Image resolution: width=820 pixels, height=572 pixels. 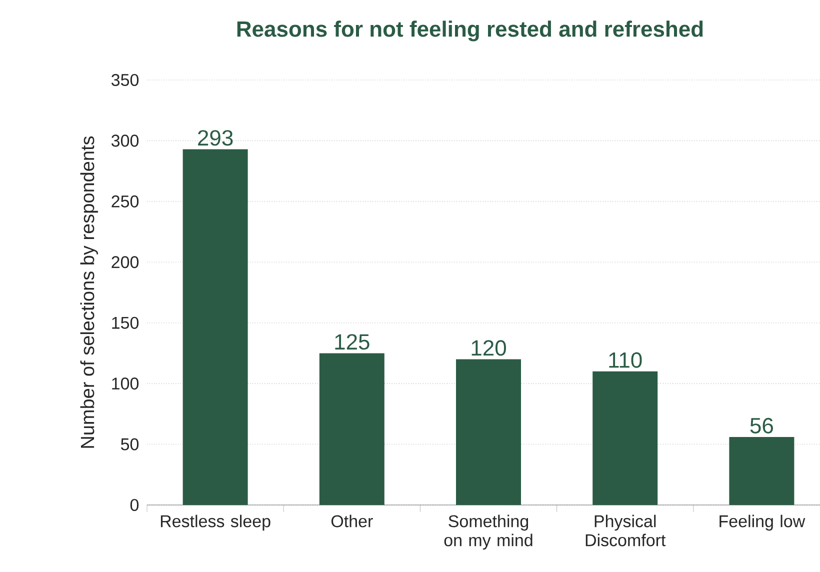 I want to click on x-tick-label: Something on my mind, so click(x=488, y=532).